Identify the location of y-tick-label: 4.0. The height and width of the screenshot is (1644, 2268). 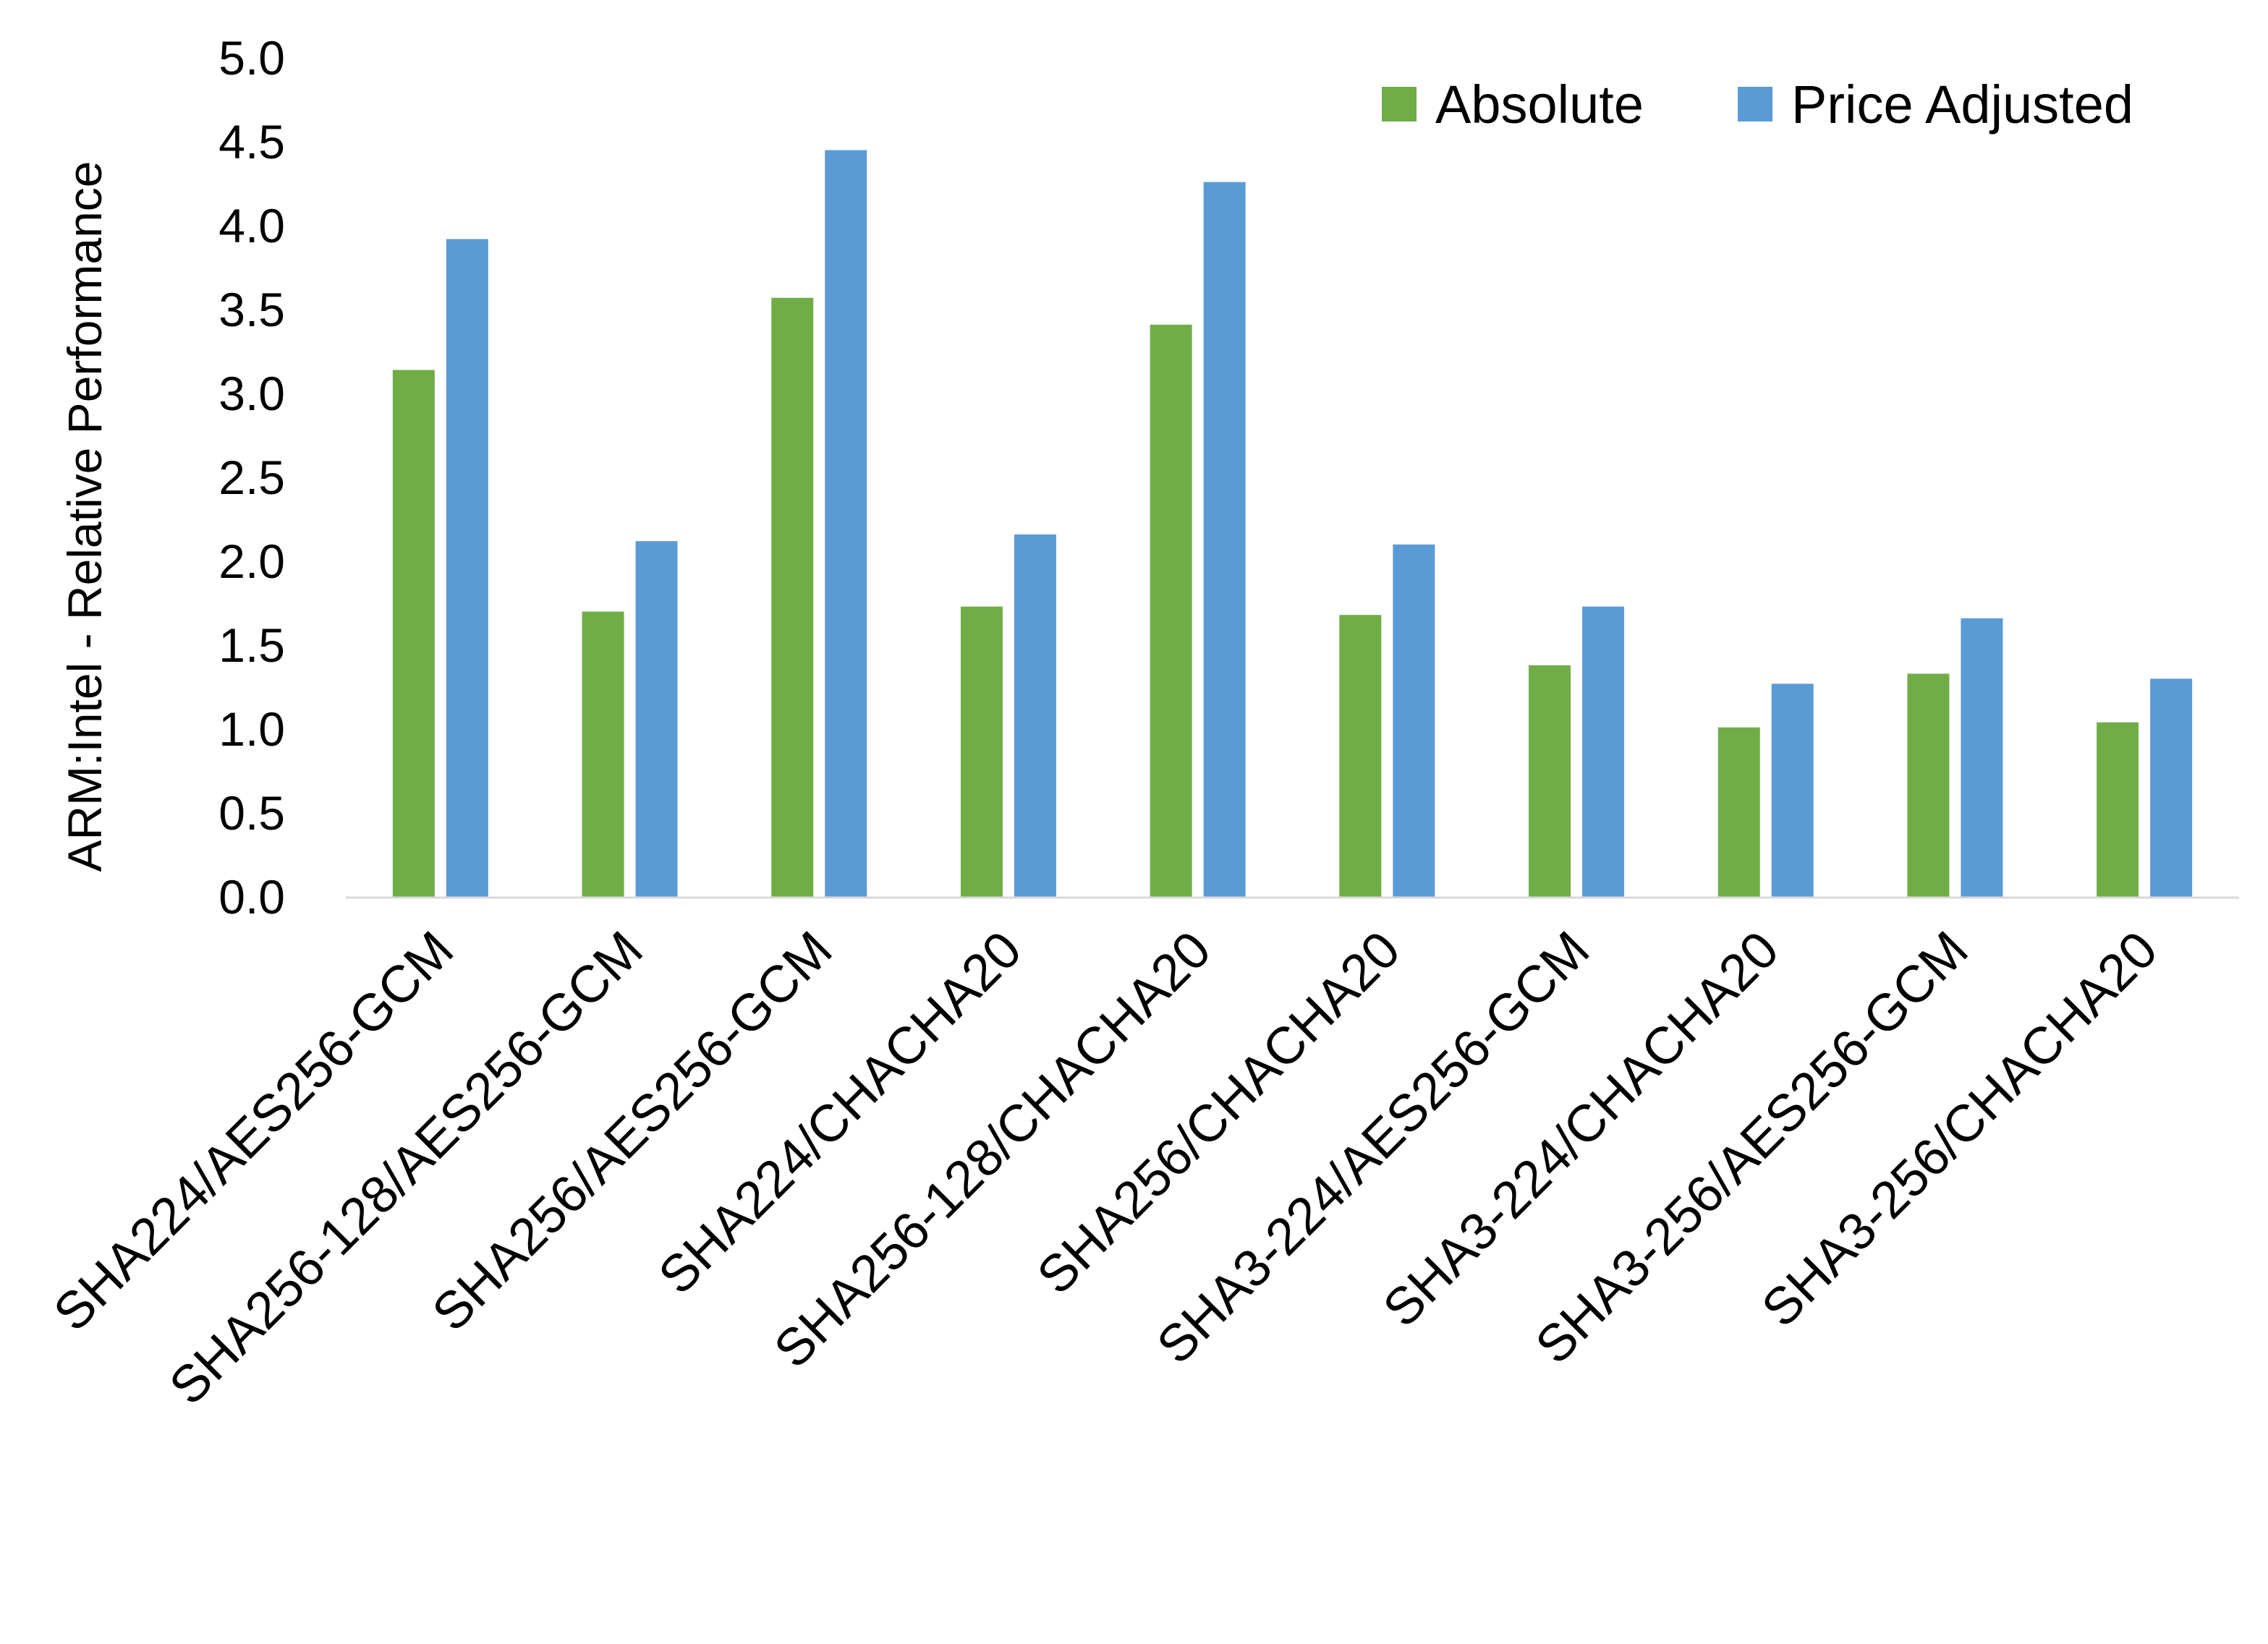
(252, 225).